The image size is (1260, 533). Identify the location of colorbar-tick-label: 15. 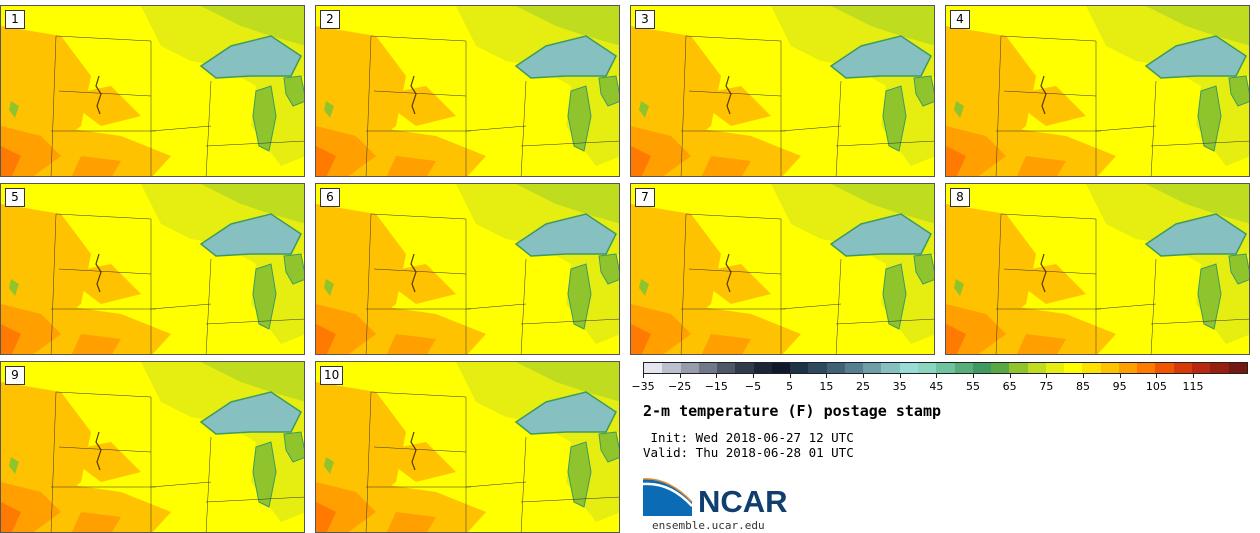
(826, 386).